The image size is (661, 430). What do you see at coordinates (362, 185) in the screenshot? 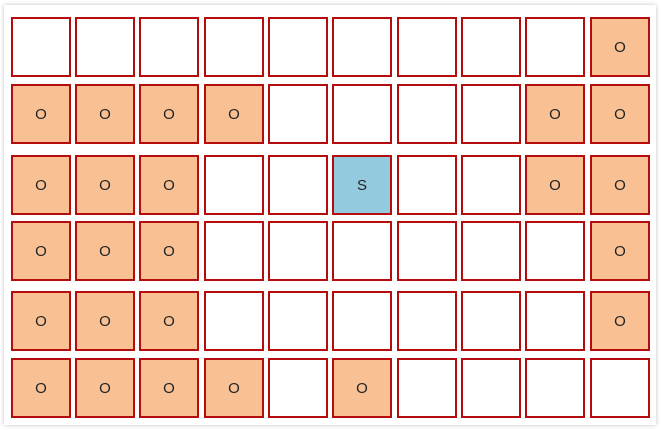
I see `grid-cell-start: S` at bounding box center [362, 185].